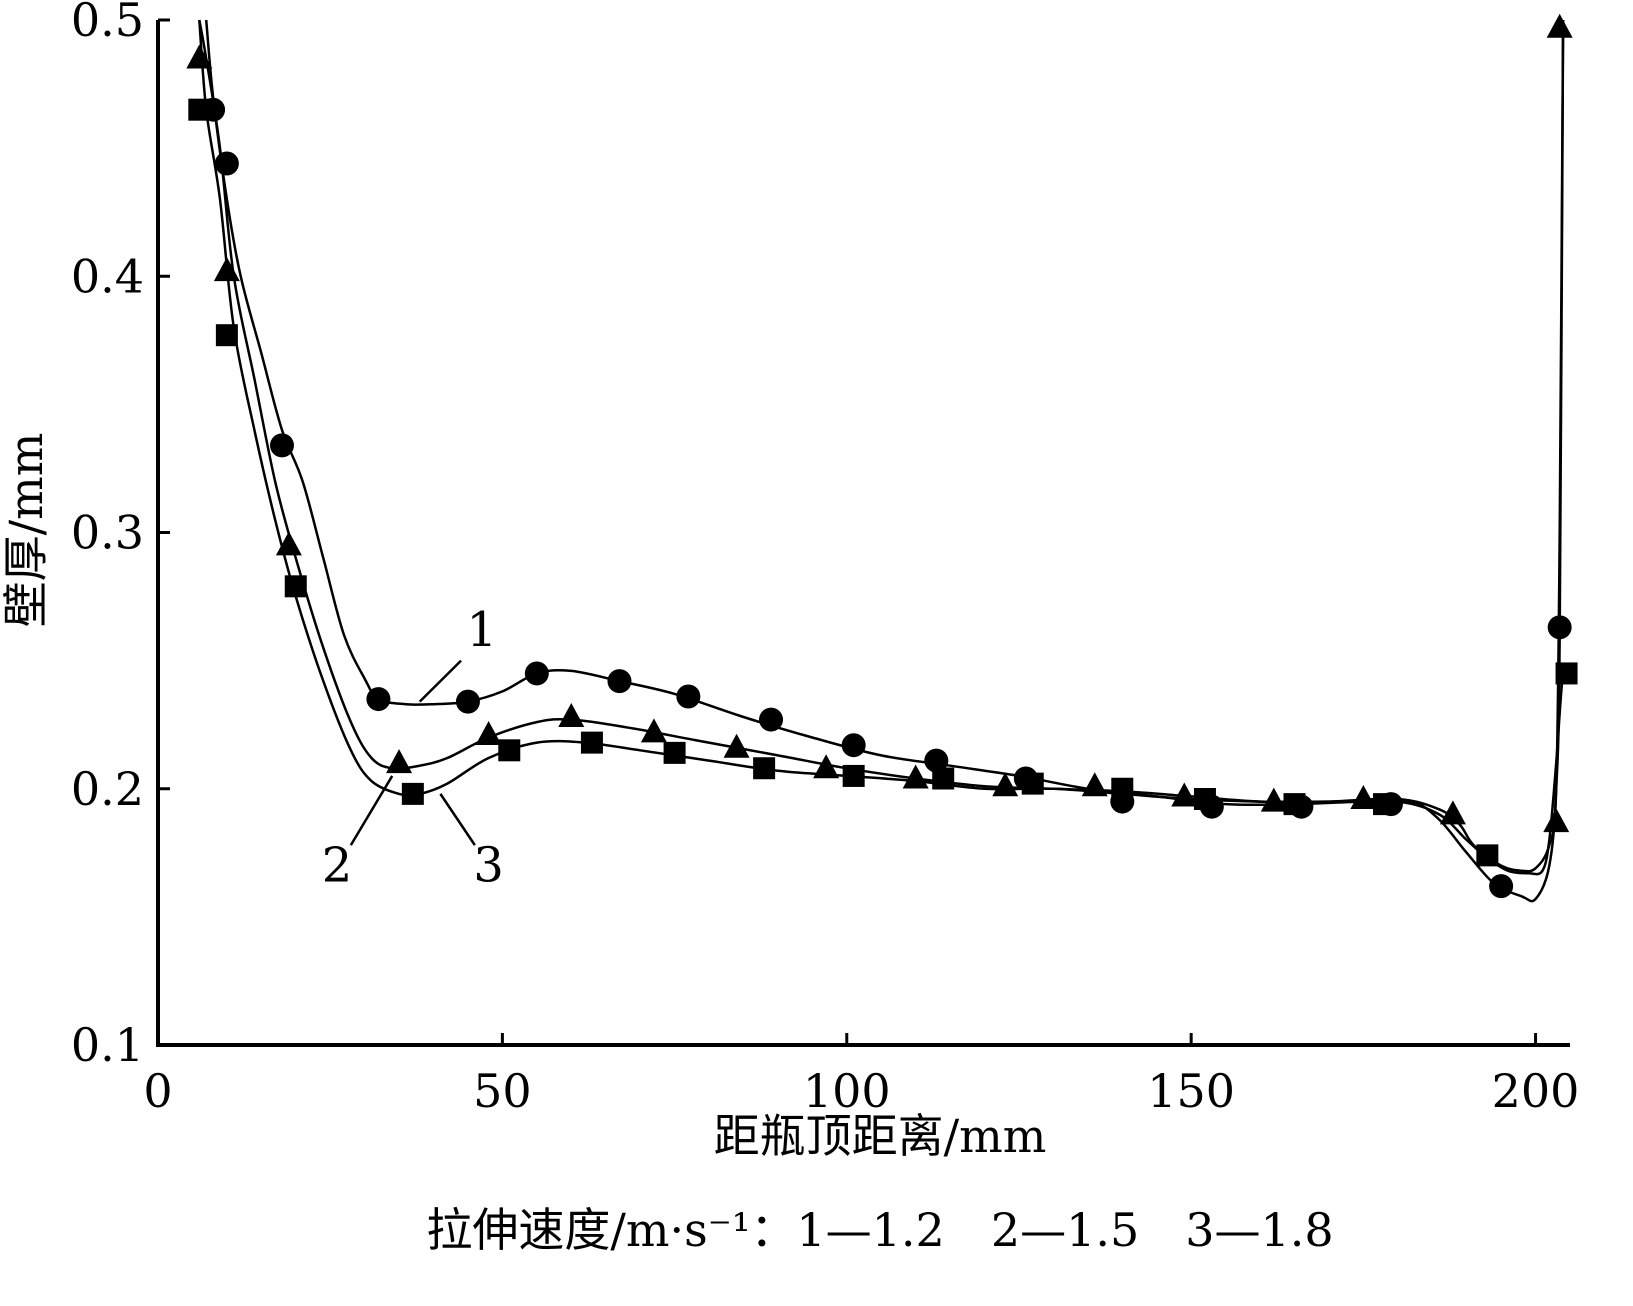 This screenshot has width=1633, height=1306. Describe the element at coordinates (502, 1091) in the screenshot. I see `x-tick-label: 50` at that location.